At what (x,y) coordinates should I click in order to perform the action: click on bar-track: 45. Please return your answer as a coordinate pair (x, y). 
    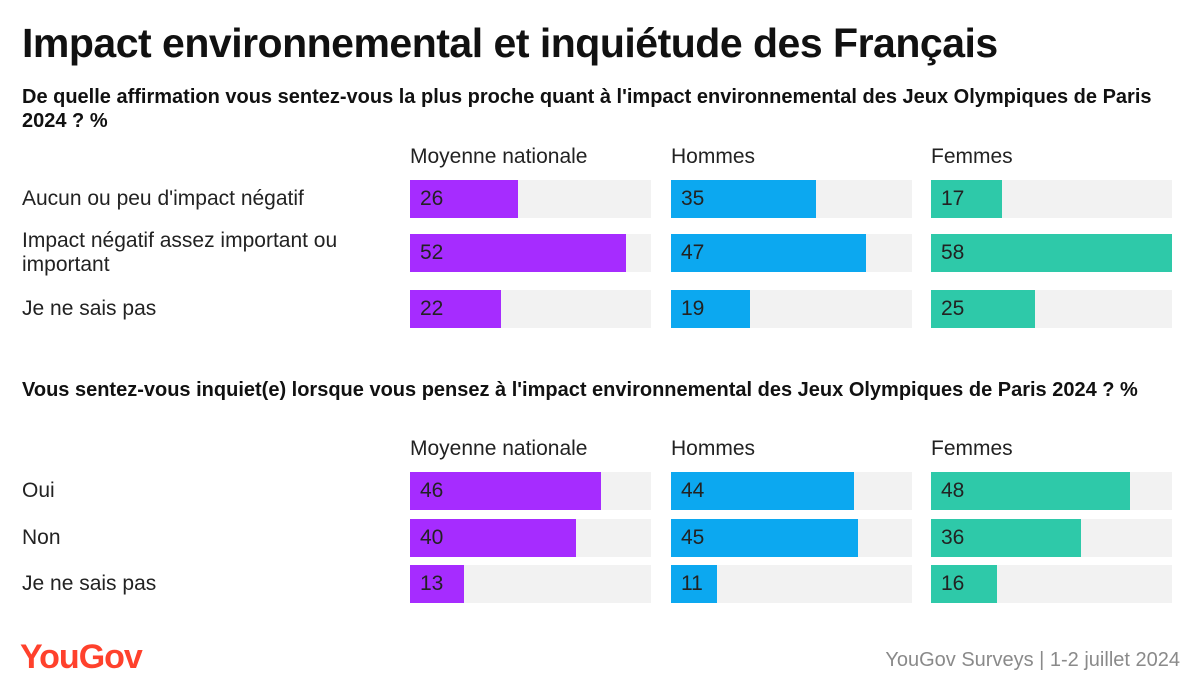
    Looking at the image, I should click on (791, 538).